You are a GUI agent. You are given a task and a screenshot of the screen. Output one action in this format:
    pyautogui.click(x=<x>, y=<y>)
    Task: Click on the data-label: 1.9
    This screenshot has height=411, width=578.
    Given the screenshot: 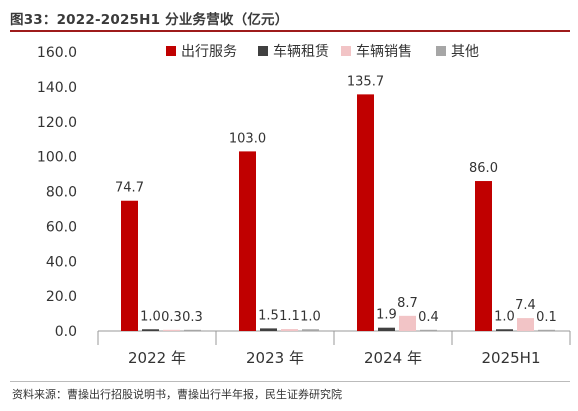 What is the action you would take?
    pyautogui.click(x=386, y=315)
    